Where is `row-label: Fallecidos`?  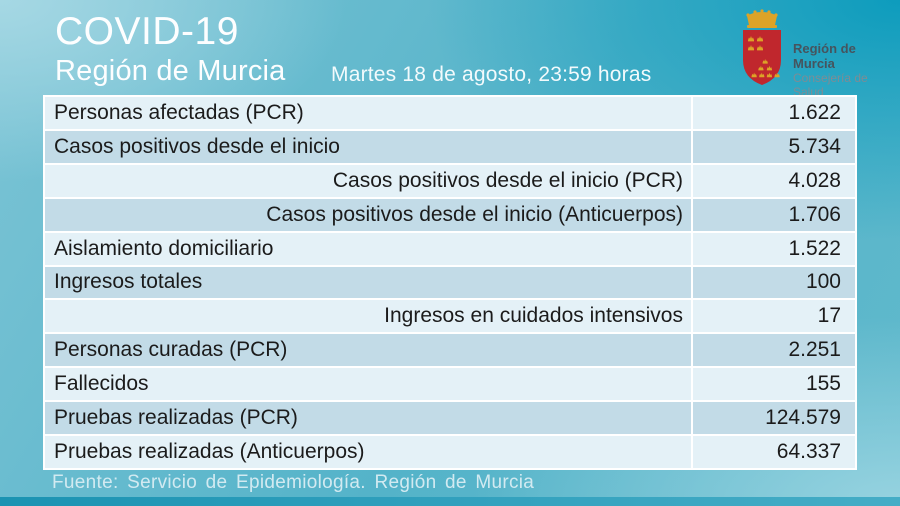
row-label: Fallecidos is located at coordinates (368, 384).